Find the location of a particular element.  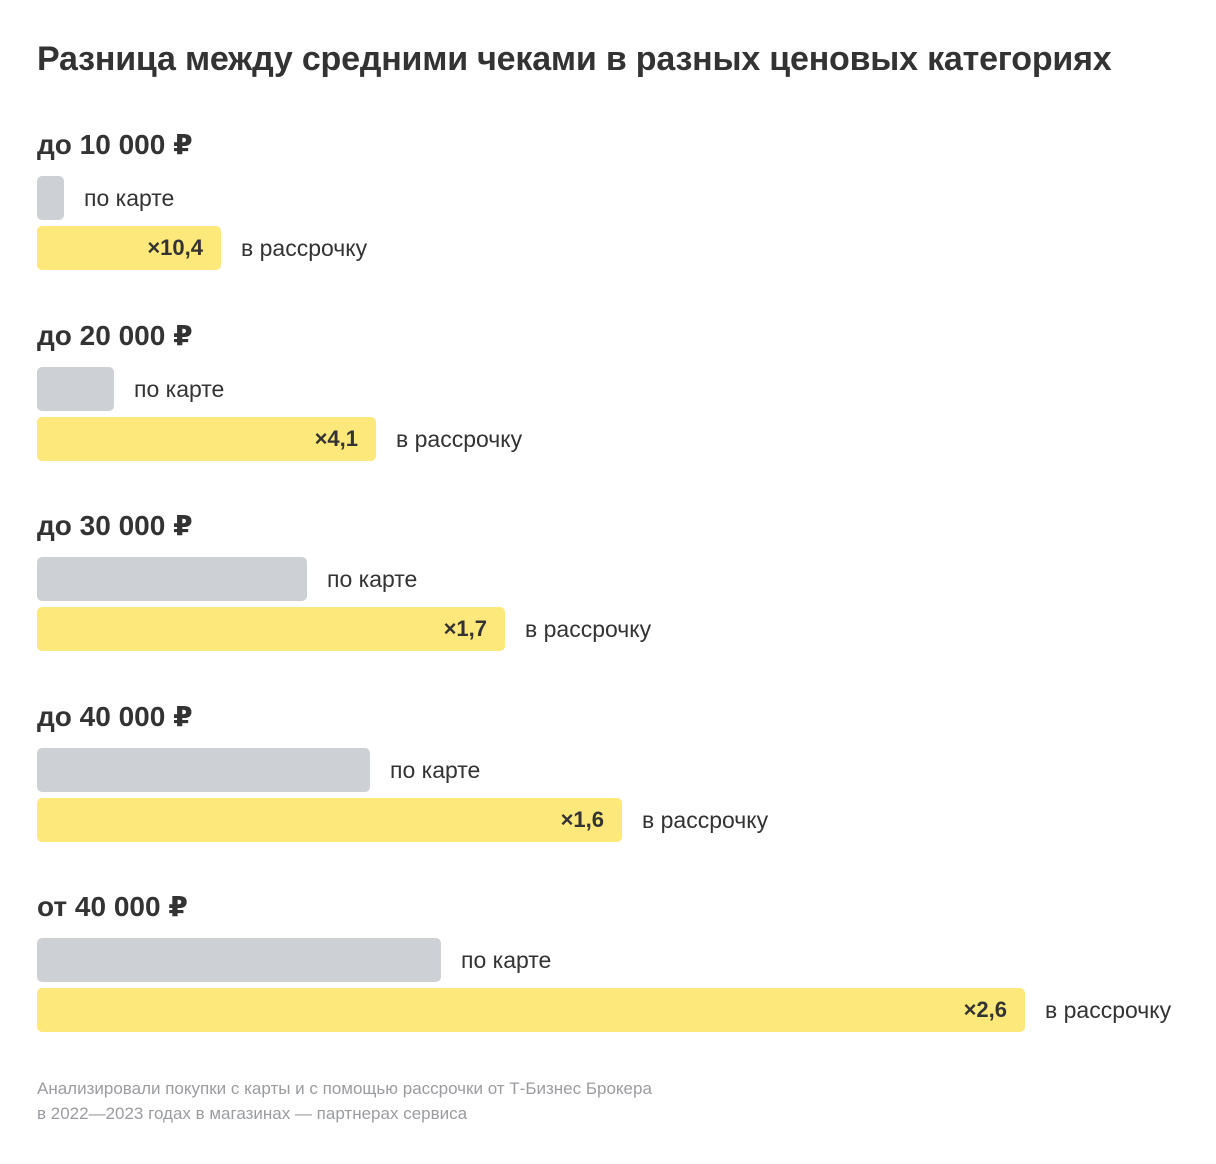

category-label: до 40 000 ₽ is located at coordinates (115, 716).